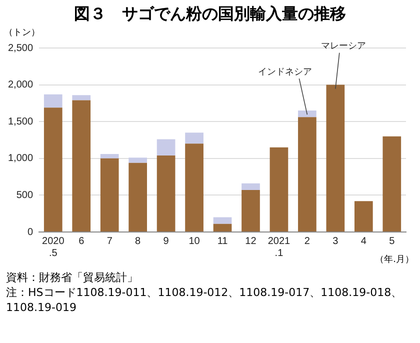 The image size is (420, 343). What do you see at coordinates (30, 232) in the screenshot?
I see `y-tick-label: 0` at bounding box center [30, 232].